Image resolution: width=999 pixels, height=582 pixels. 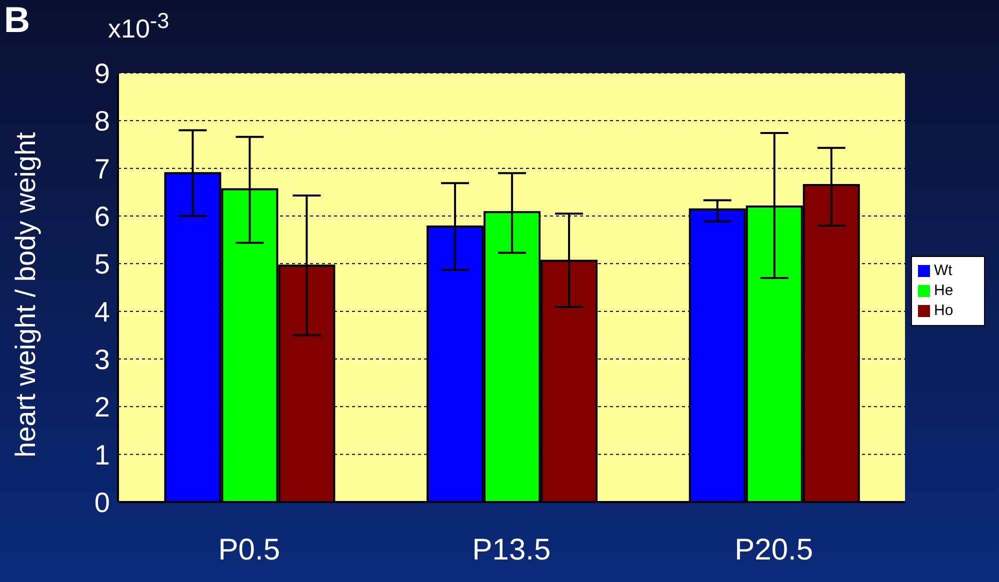 What do you see at coordinates (139, 26) in the screenshot?
I see `text: x10$^{-3}$` at bounding box center [139, 26].